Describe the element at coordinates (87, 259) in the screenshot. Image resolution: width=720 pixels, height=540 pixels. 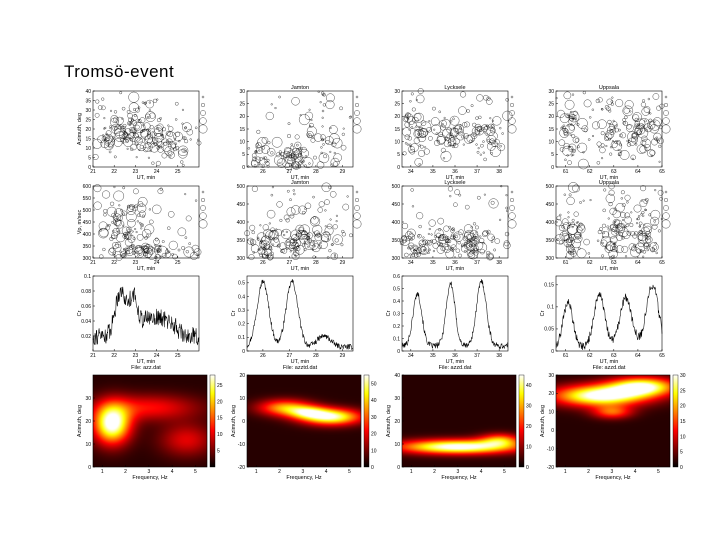
I see `y-tick-label: 300` at that location.